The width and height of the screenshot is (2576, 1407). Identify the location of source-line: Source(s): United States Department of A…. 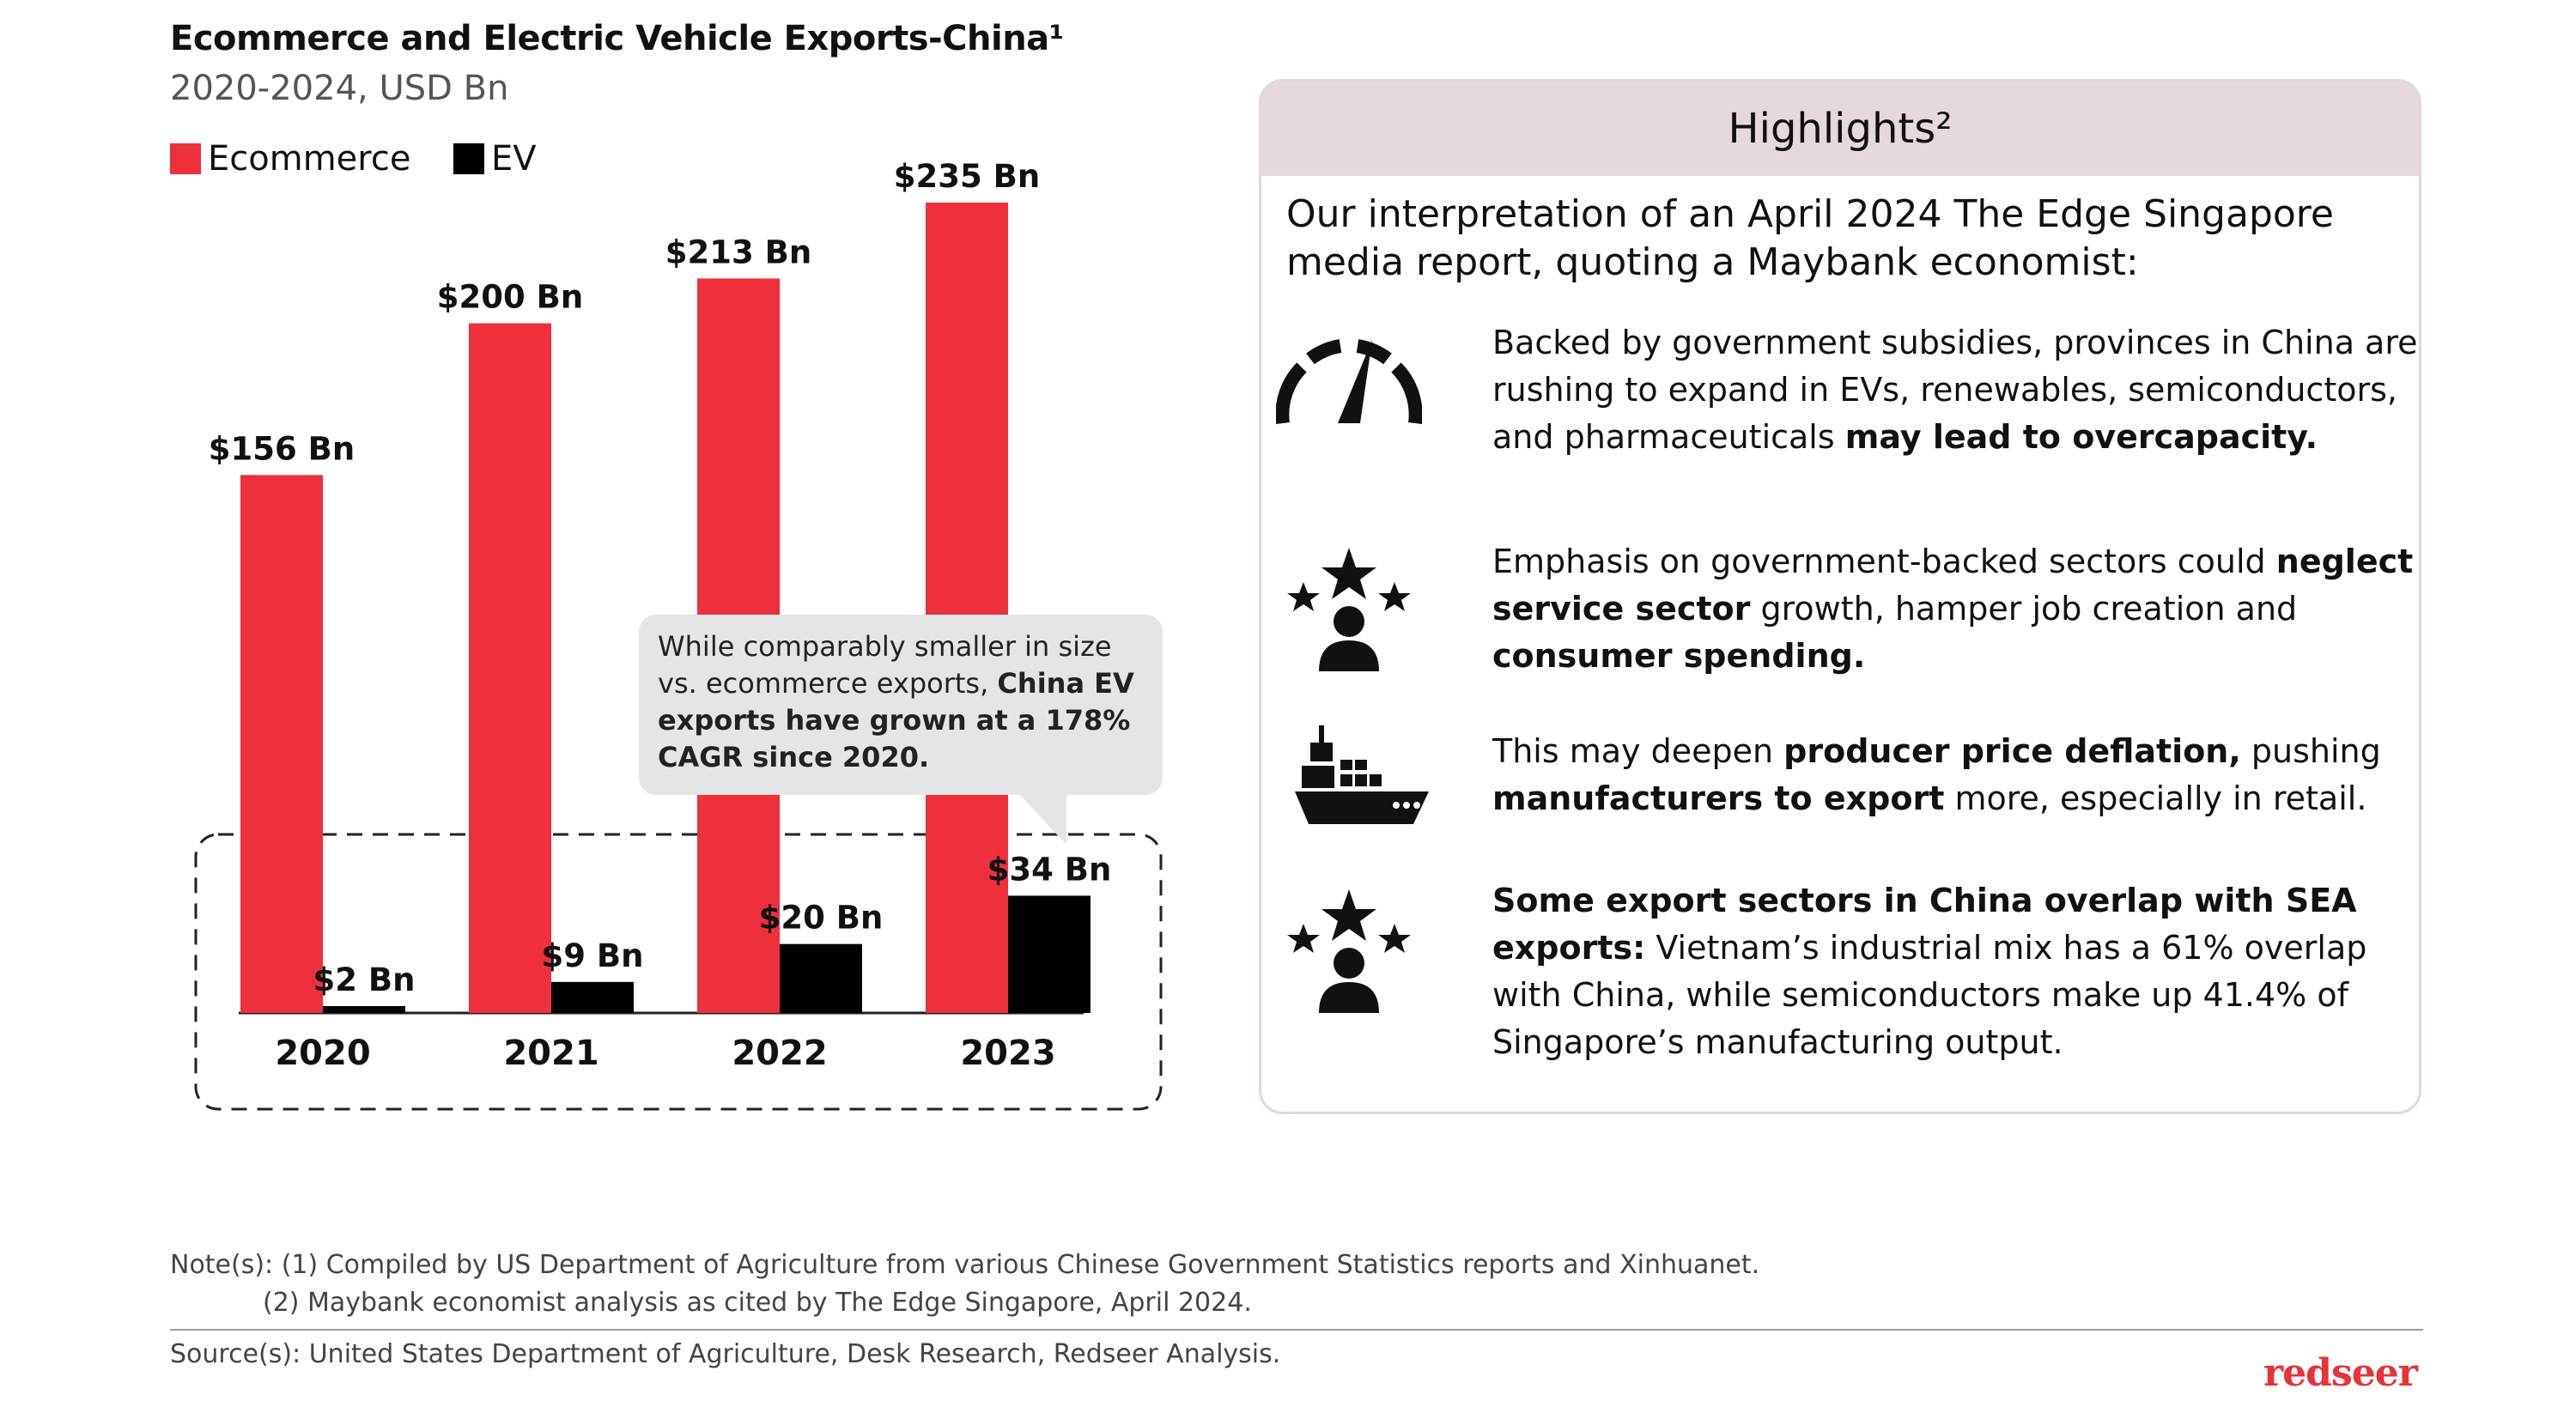
(726, 1354).